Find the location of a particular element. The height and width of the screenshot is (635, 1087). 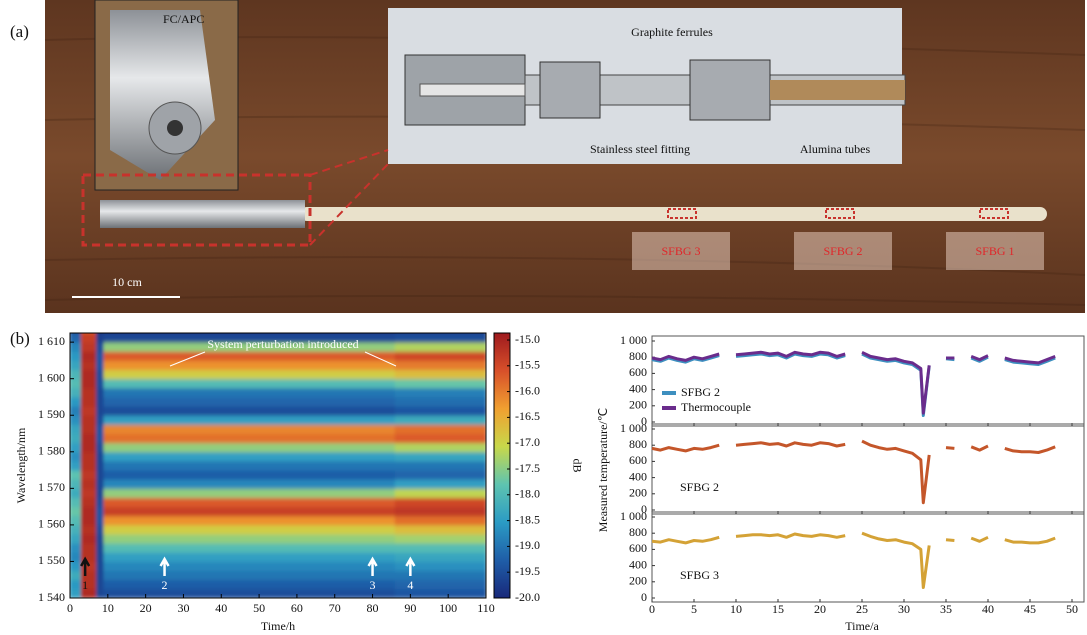

y-tick-label: 200 is located at coordinates (638, 581).